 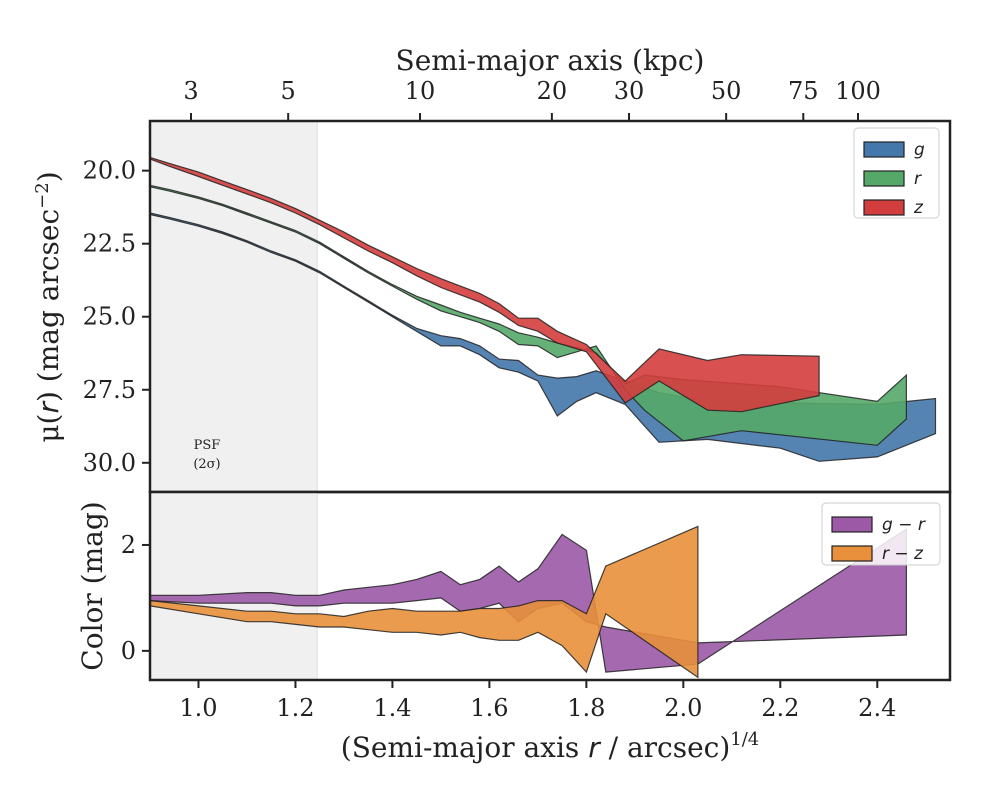 What do you see at coordinates (48, 176) in the screenshot?
I see `ylabel-top-part5: )` at bounding box center [48, 176].